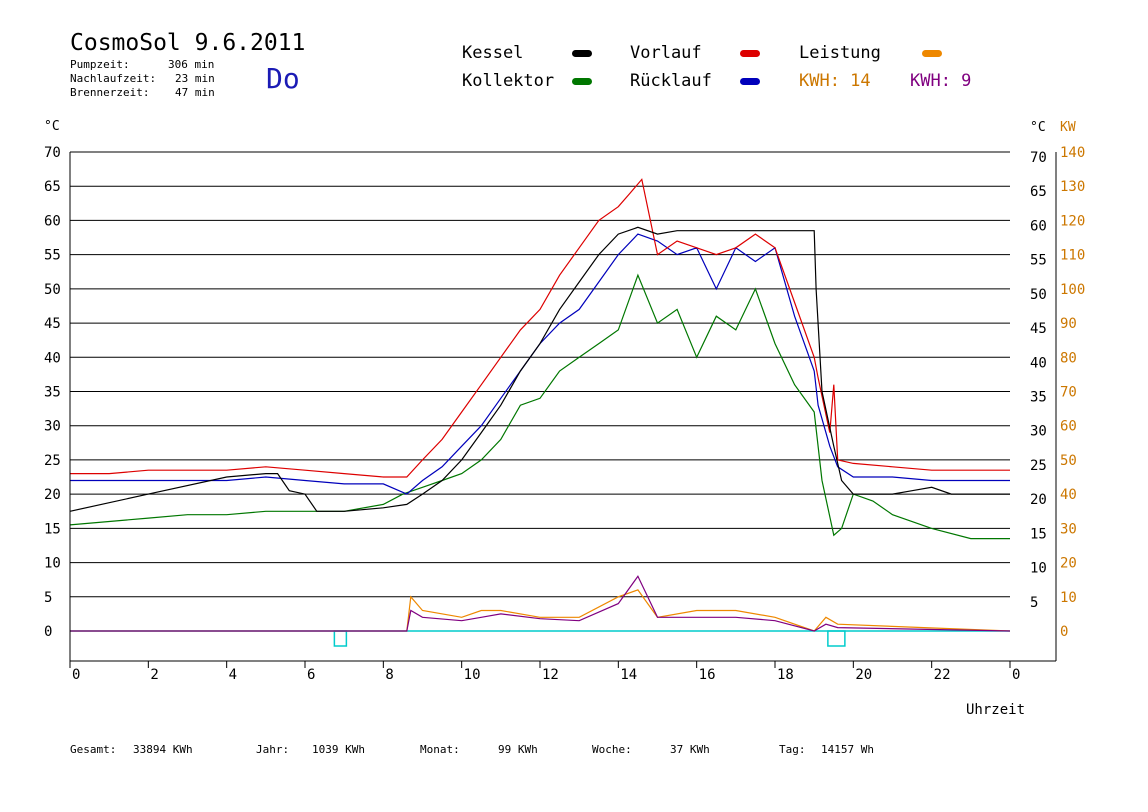 Image resolution: width=1148 pixels, height=812 pixels. I want to click on y-right-tick-label: 60, so click(1038, 226).